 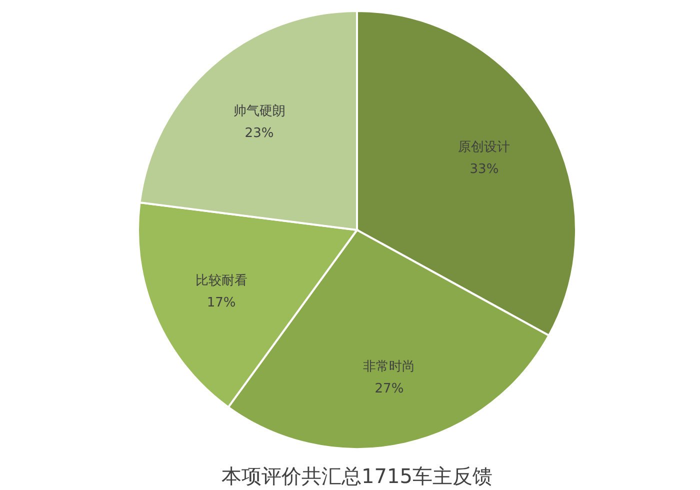 I want to click on data-label: 33%, so click(x=484, y=169).